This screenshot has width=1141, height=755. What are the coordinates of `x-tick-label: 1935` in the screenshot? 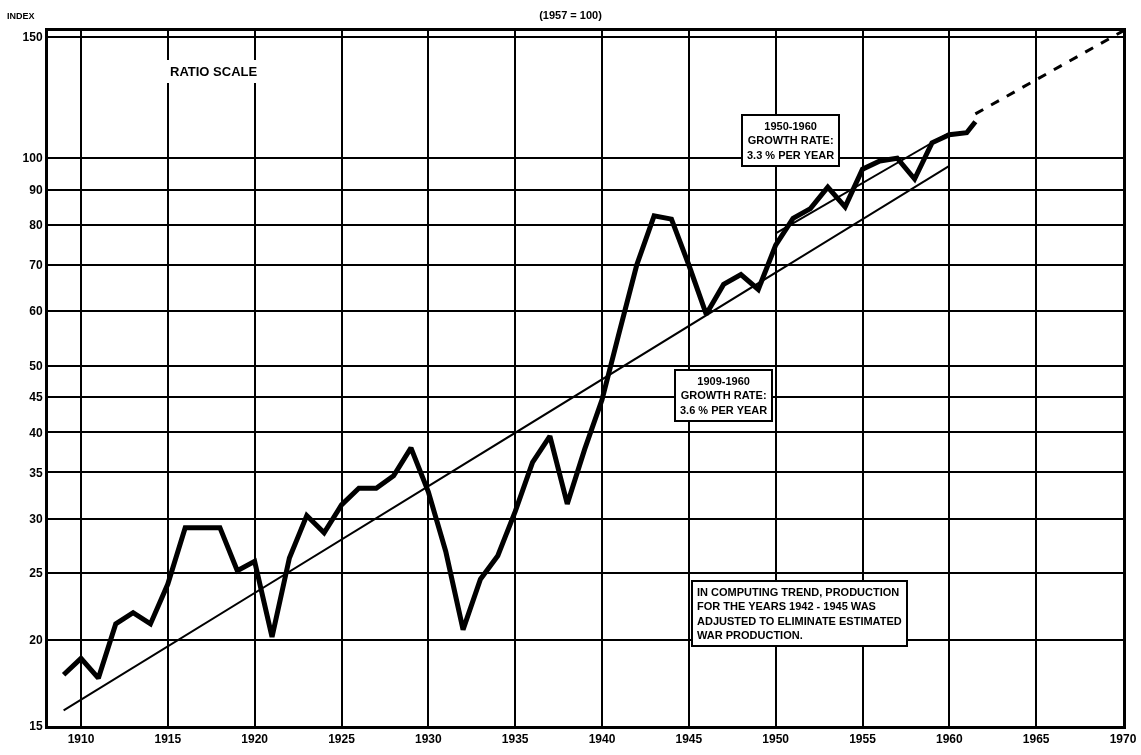 It's located at (515, 739).